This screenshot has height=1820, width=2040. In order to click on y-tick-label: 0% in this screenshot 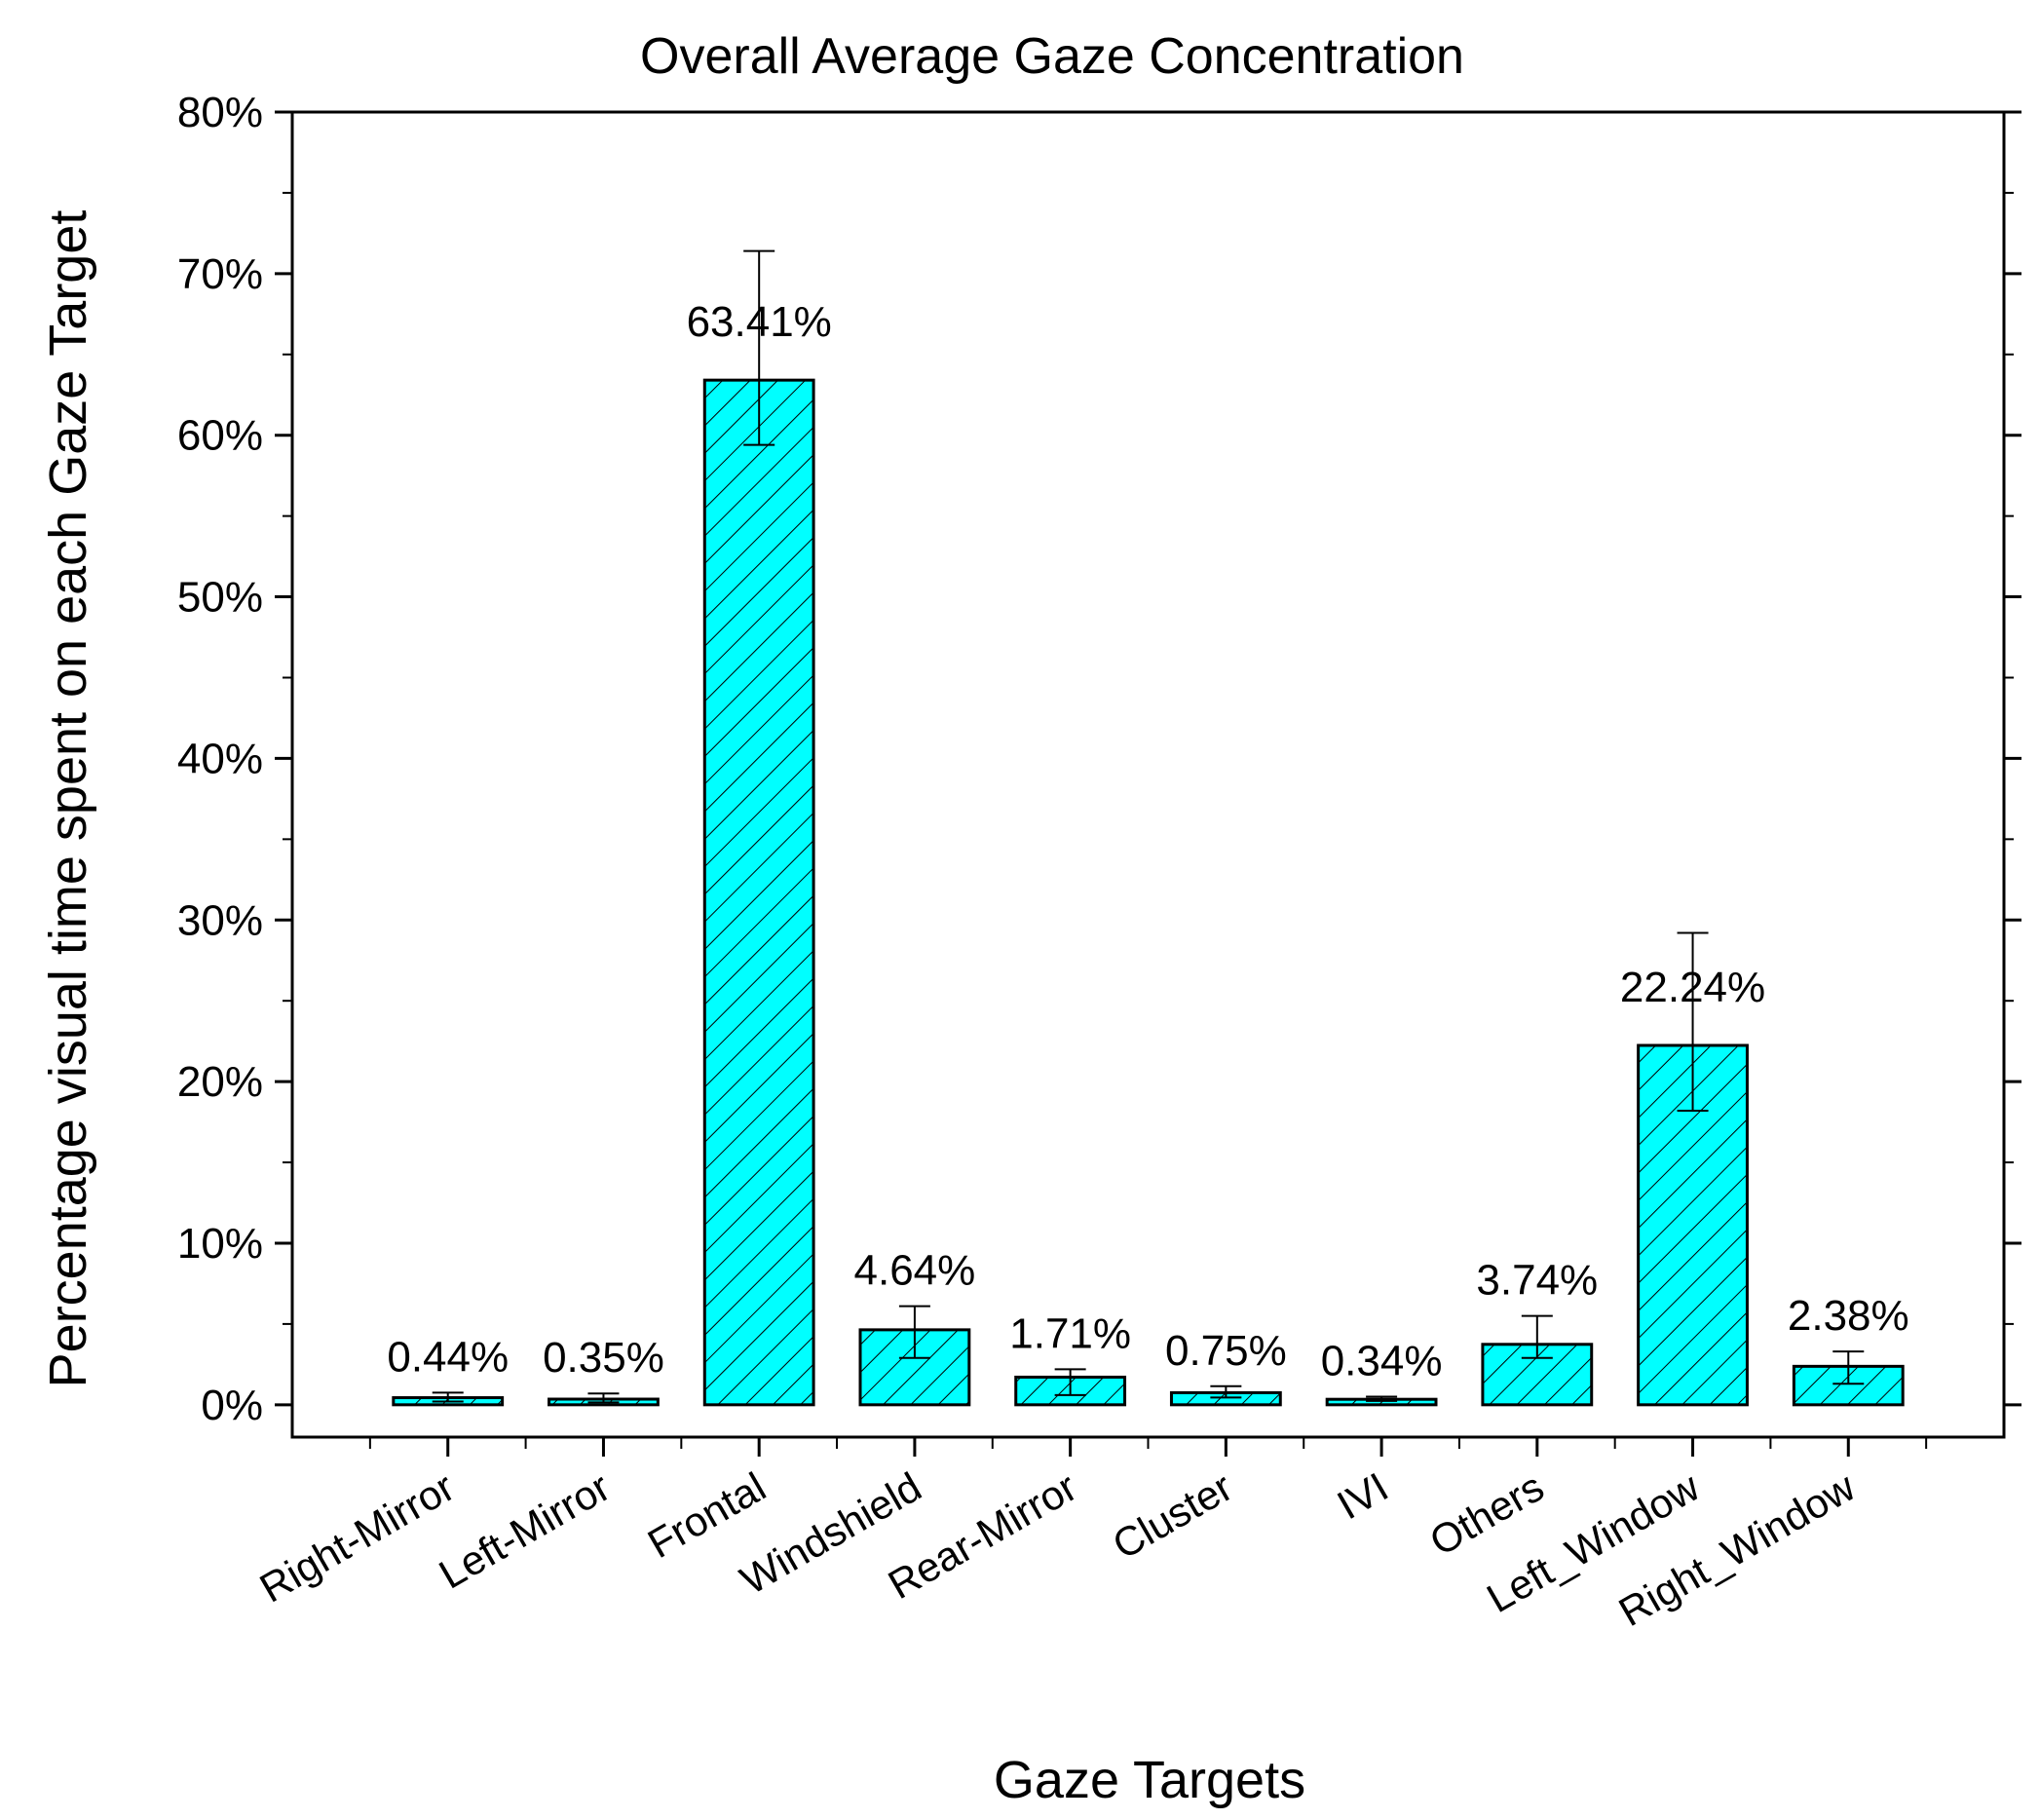, I will do `click(232, 1405)`.